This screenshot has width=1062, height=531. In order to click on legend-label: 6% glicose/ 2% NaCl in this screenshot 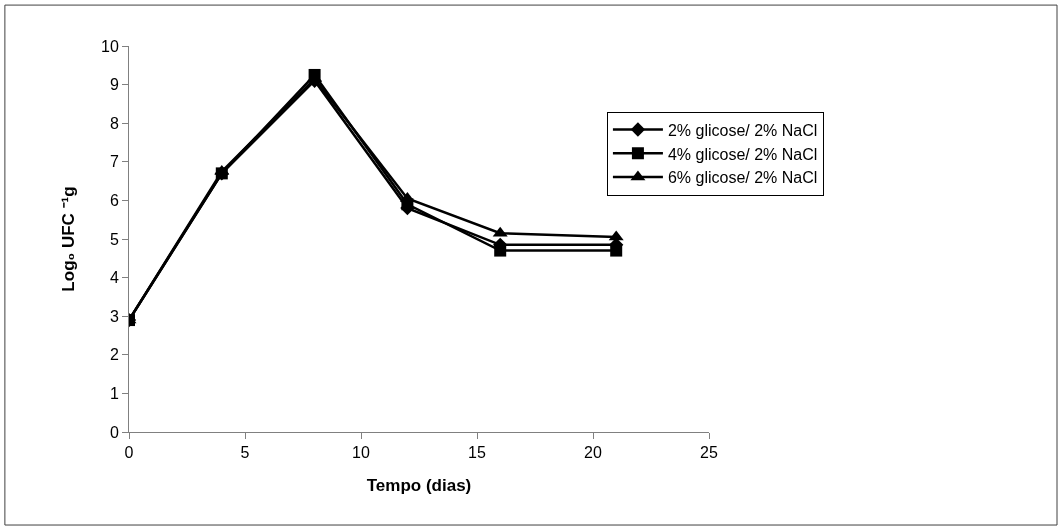, I will do `click(742, 178)`.